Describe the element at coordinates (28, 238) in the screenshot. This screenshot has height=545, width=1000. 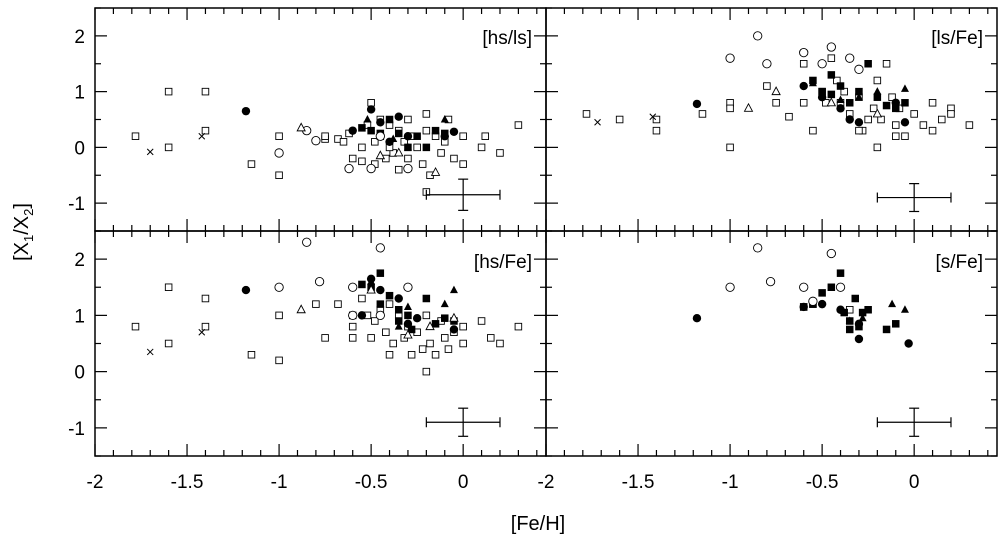
I see `y-label-sub1: 1` at that location.